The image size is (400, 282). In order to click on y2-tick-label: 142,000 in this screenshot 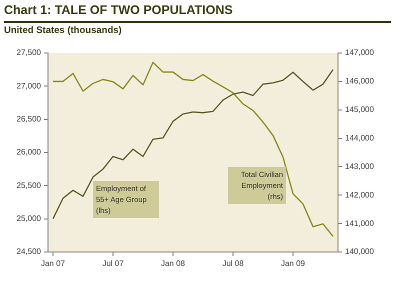, I will do `click(359, 195)`.